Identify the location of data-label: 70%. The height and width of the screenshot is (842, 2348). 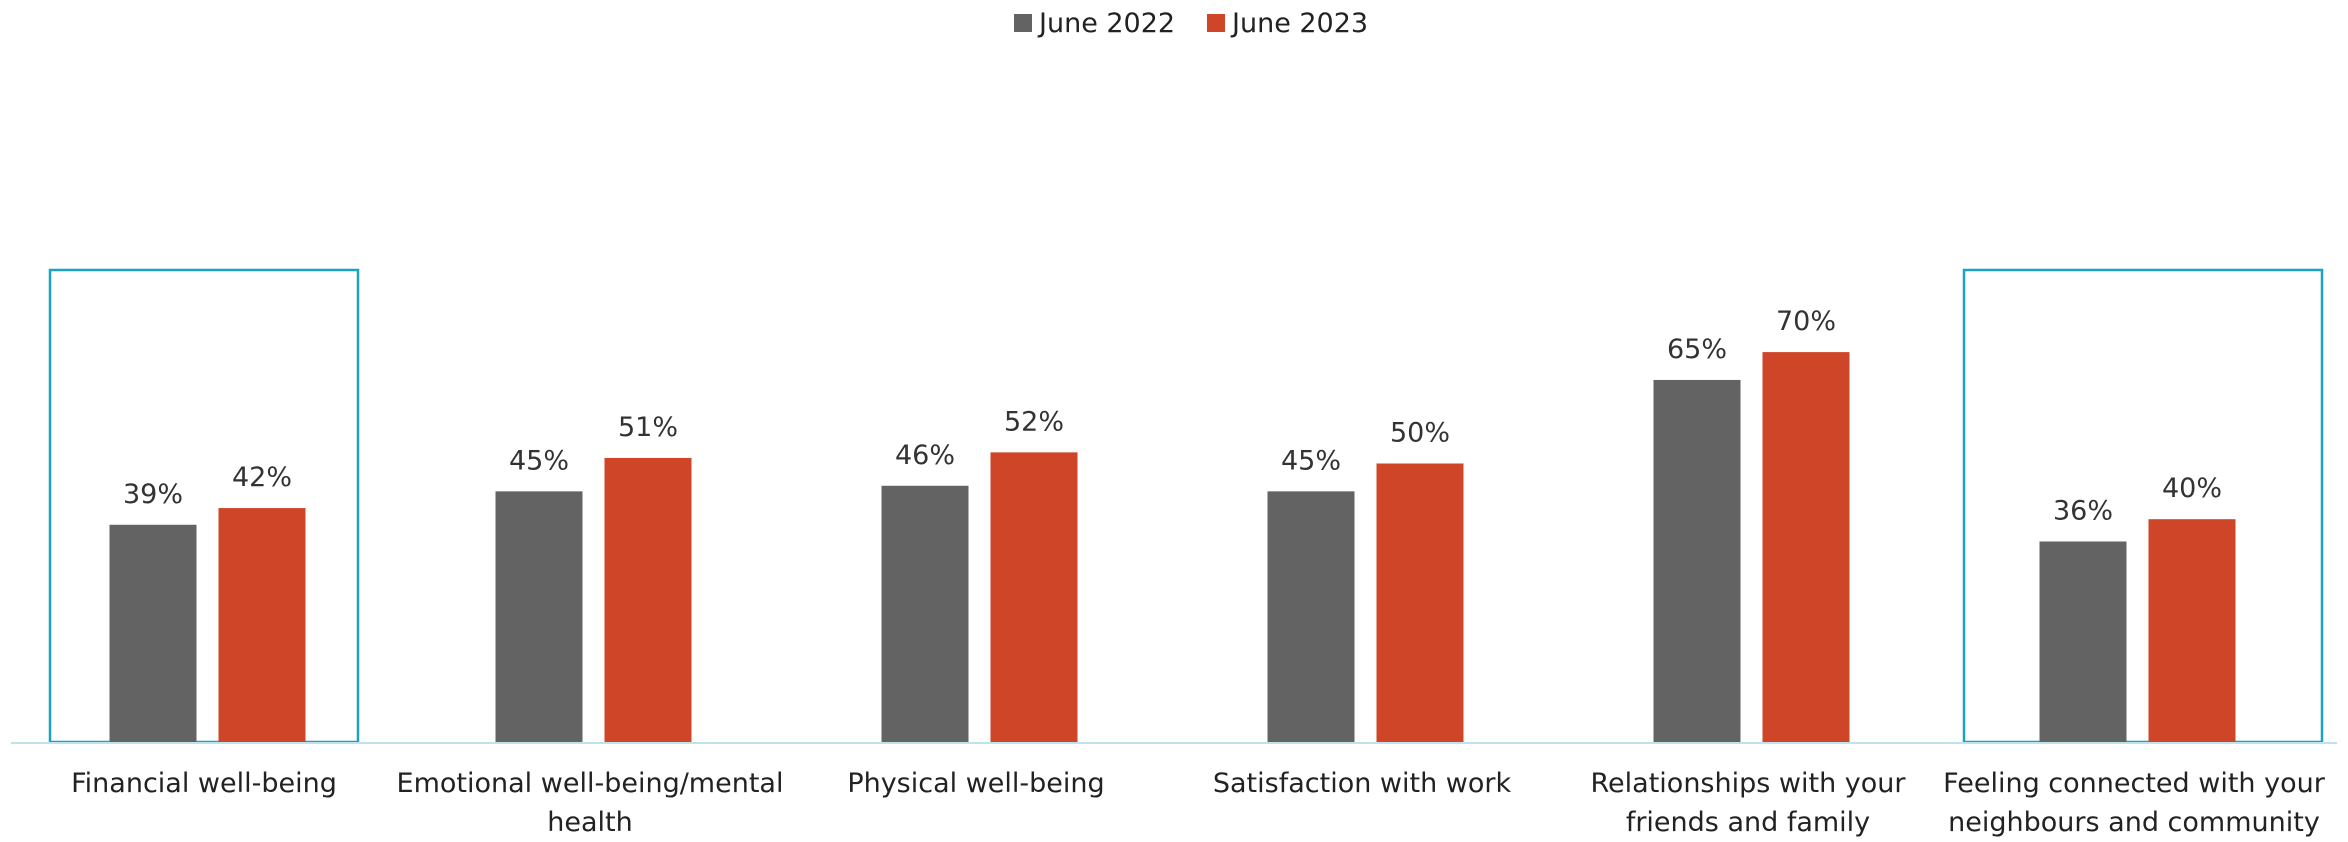
(1806, 321).